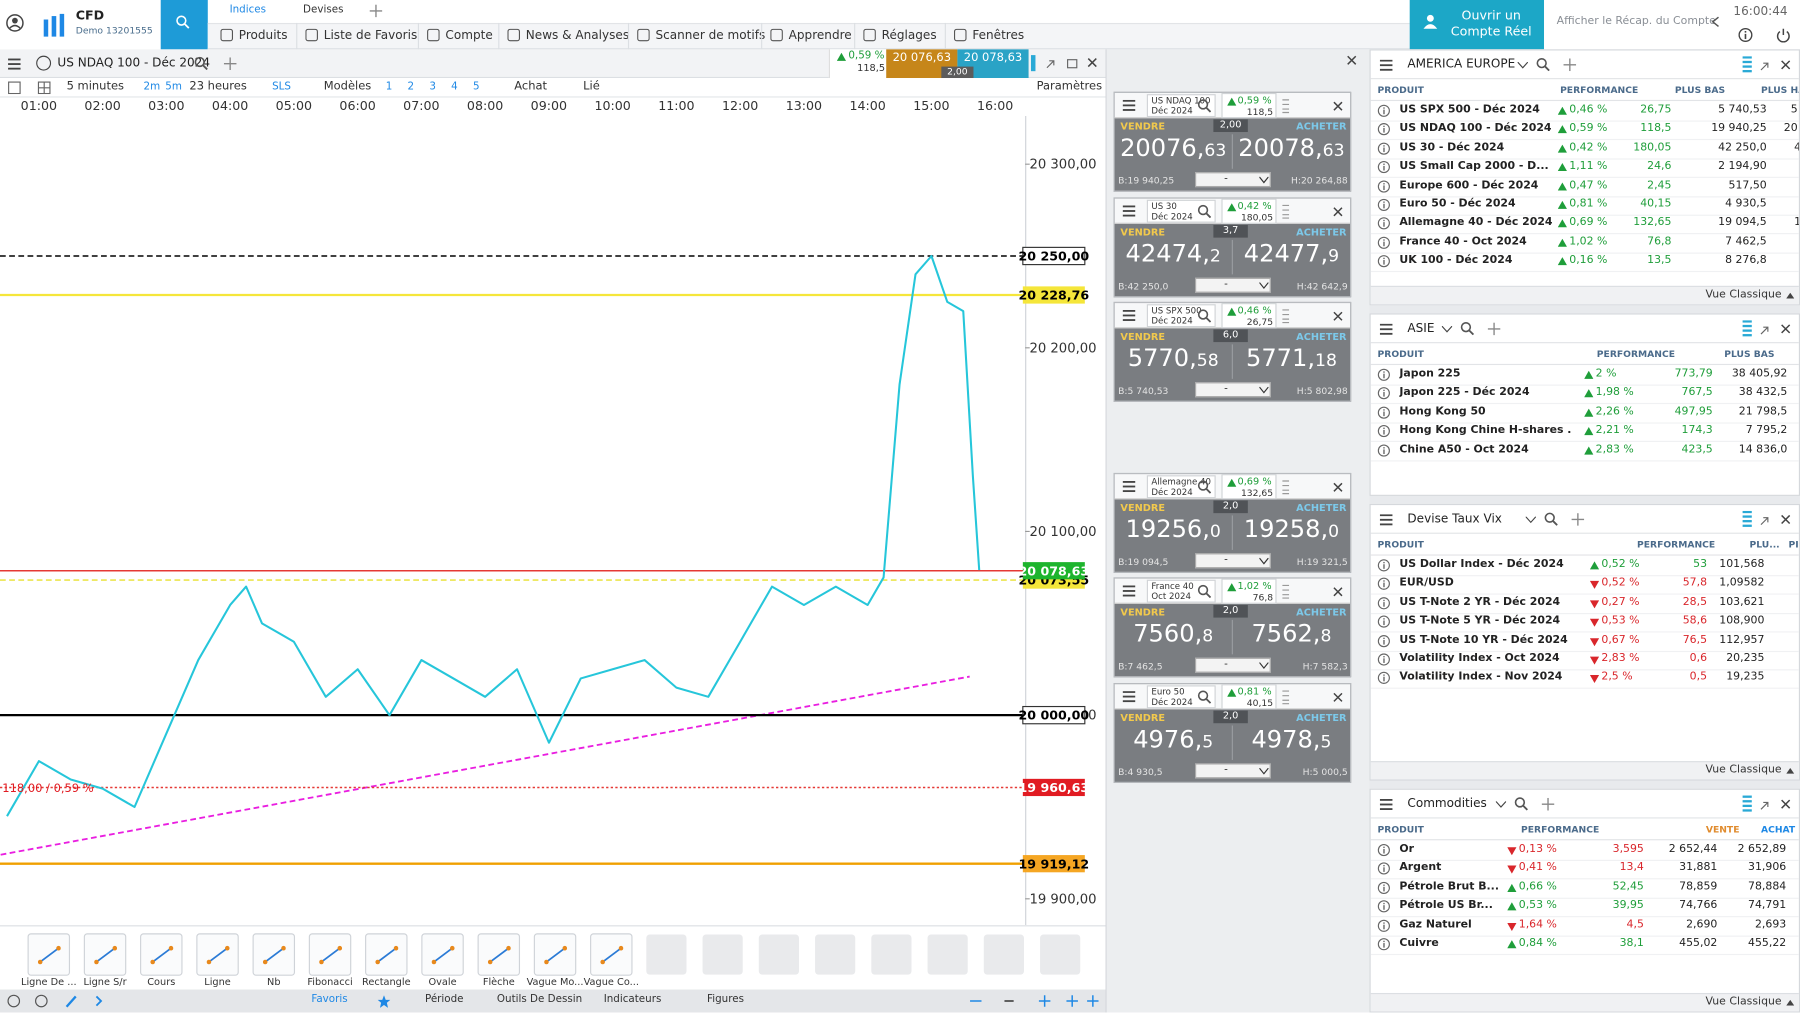  Describe the element at coordinates (1407, 849) in the screenshot. I see `product-name: Or` at that location.